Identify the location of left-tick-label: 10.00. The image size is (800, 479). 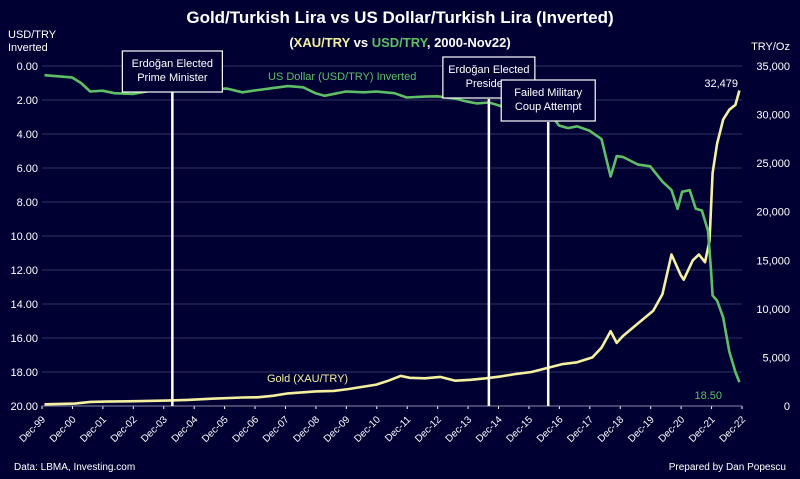
(24, 237).